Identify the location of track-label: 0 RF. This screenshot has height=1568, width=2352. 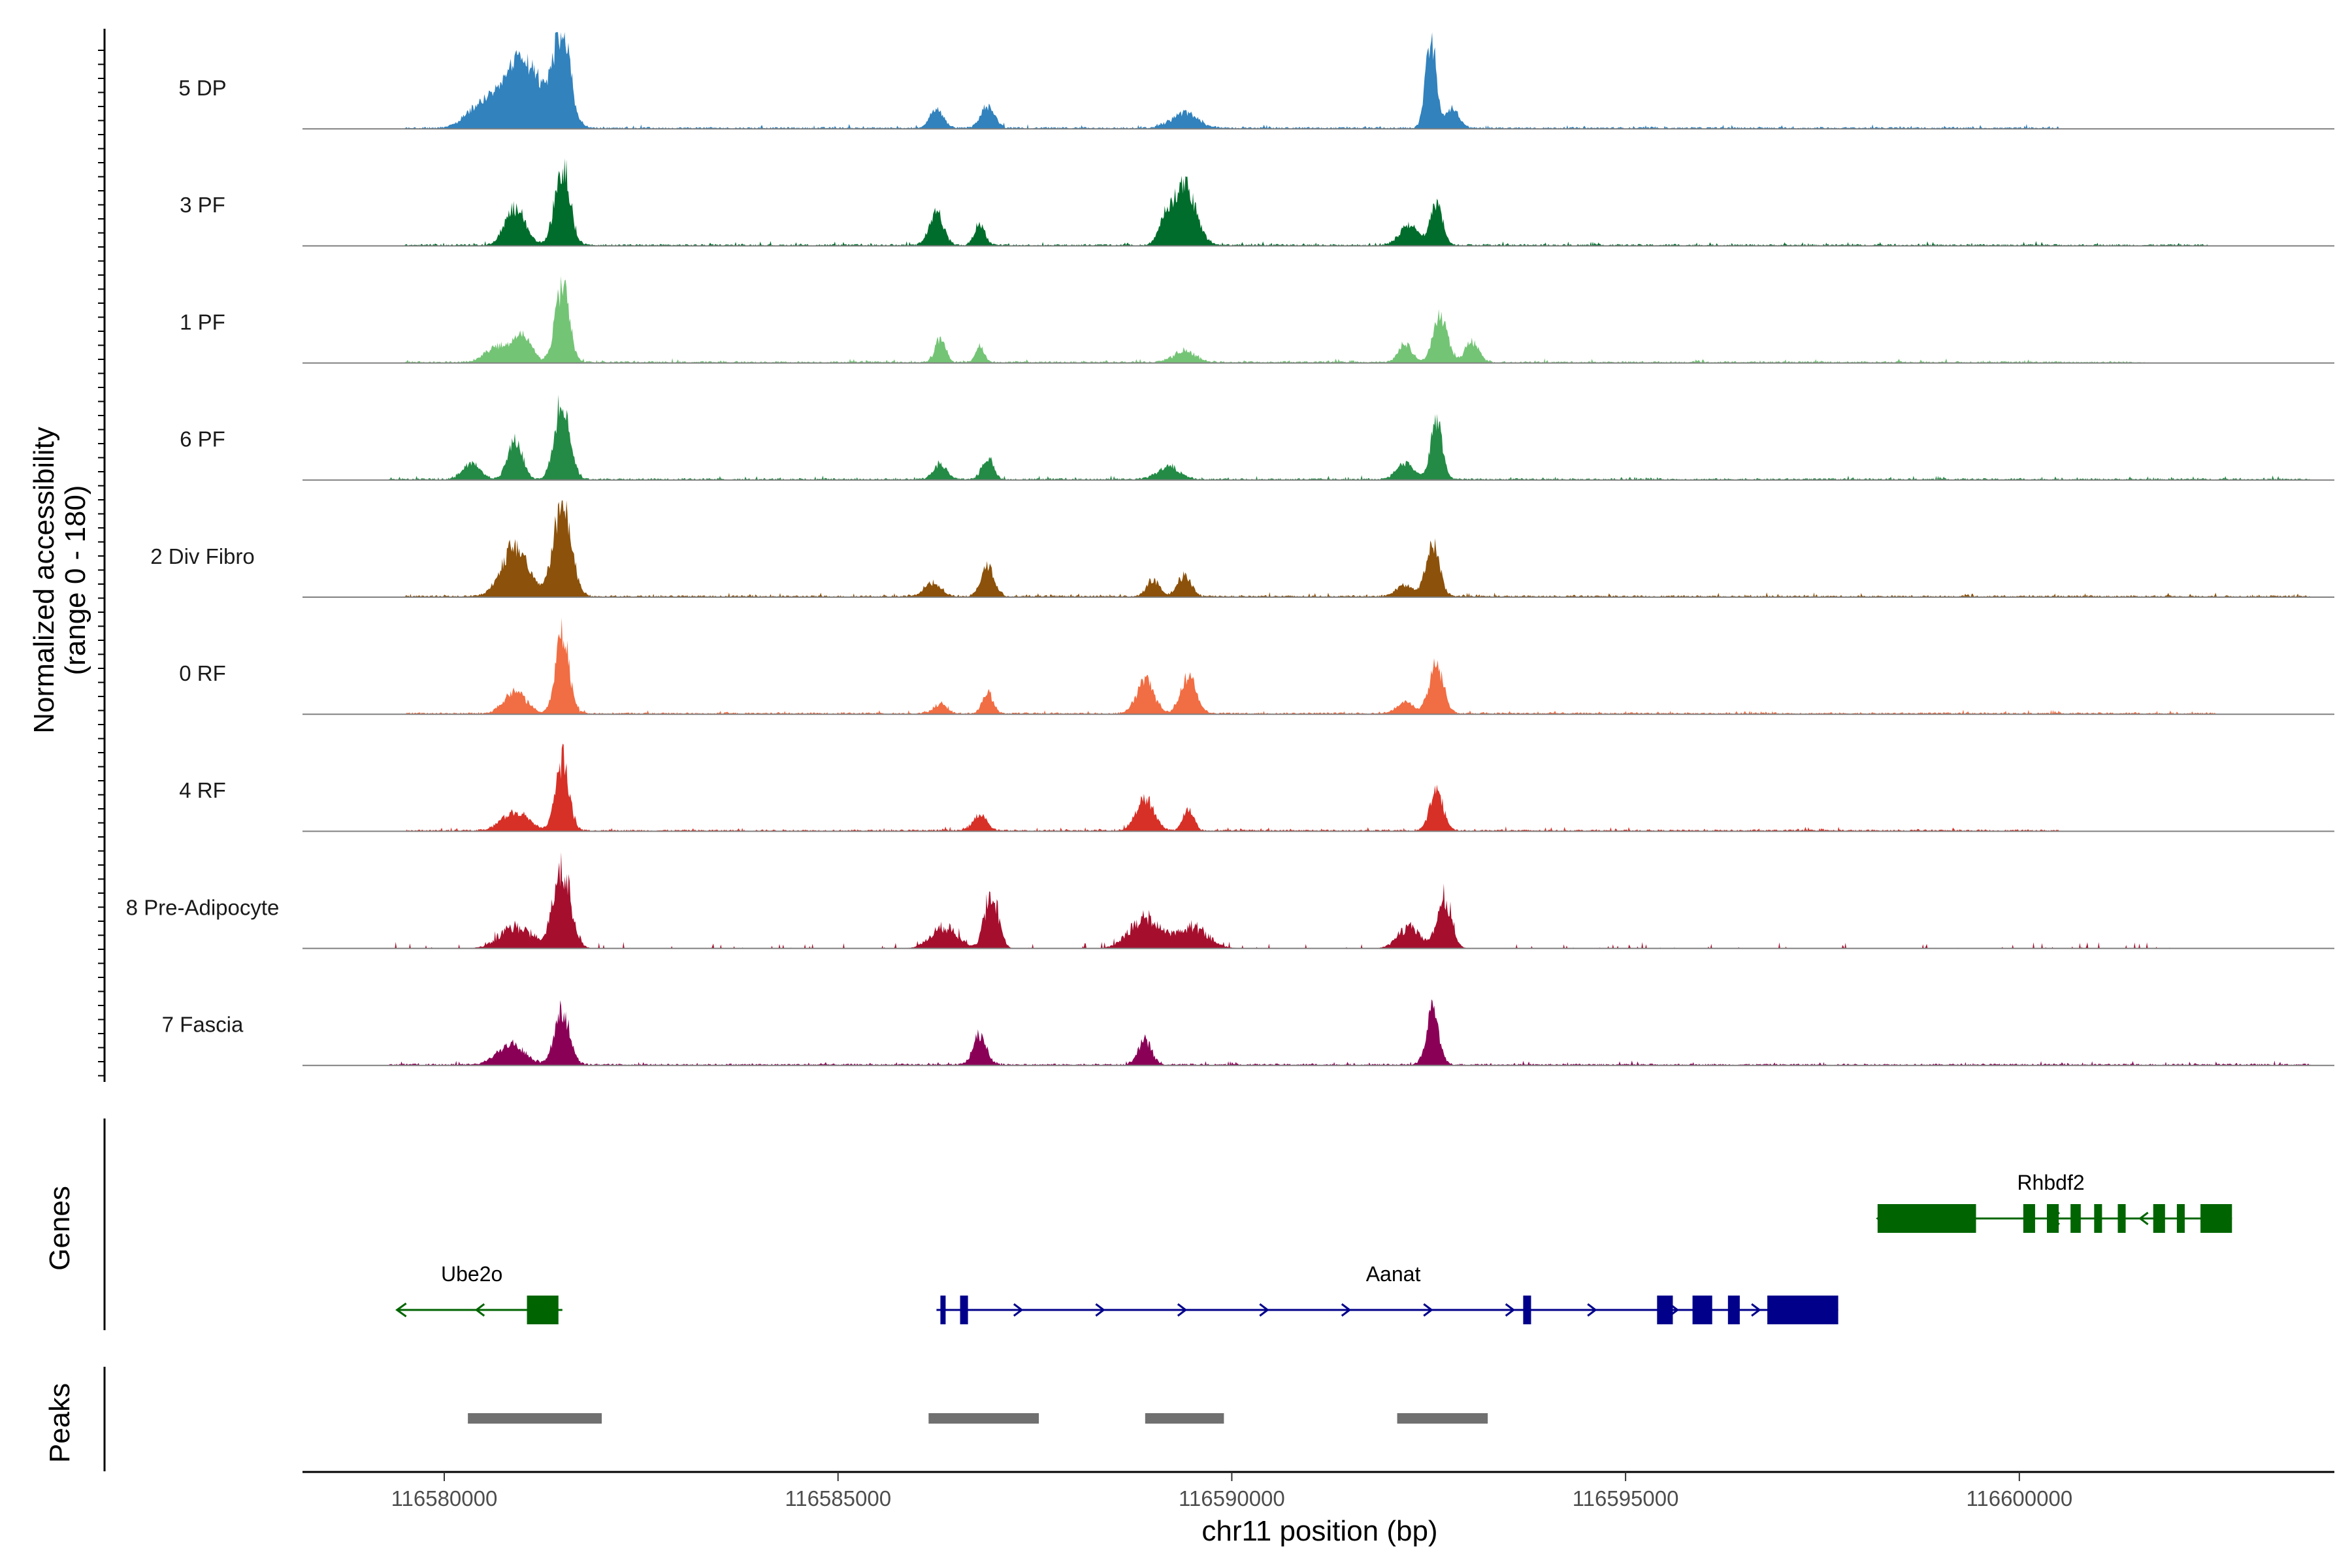
(202, 673).